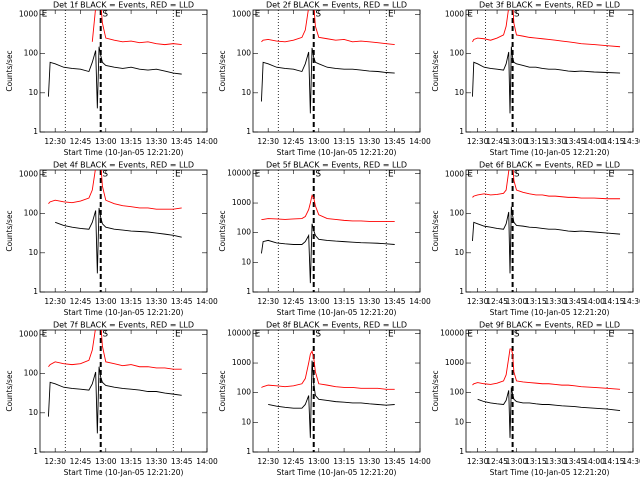  Describe the element at coordinates (123, 5) in the screenshot. I see `panel-title: Det 1f BLACK = Events, RED = LLD` at that location.